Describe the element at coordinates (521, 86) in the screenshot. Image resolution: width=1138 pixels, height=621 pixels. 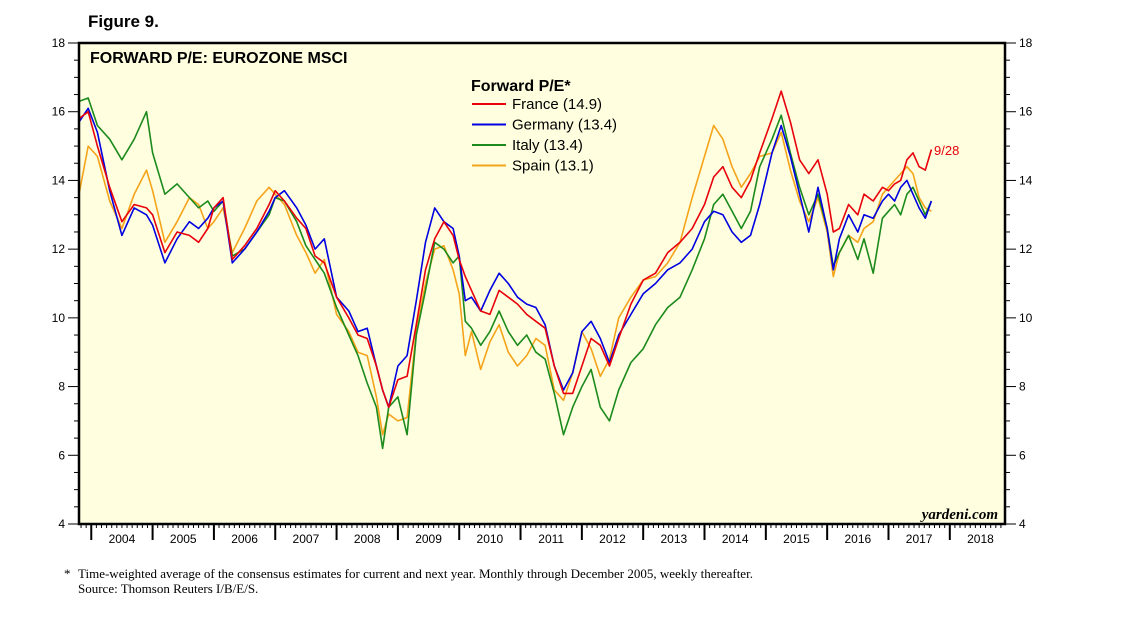
I see `legend-title: Forward P/E*` at that location.